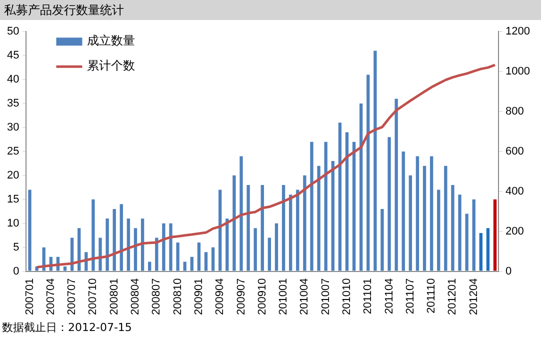 Image resolution: width=541 pixels, height=338 pixels. What do you see at coordinates (515, 231) in the screenshot?
I see `y2-tick-label: 200` at bounding box center [515, 231].